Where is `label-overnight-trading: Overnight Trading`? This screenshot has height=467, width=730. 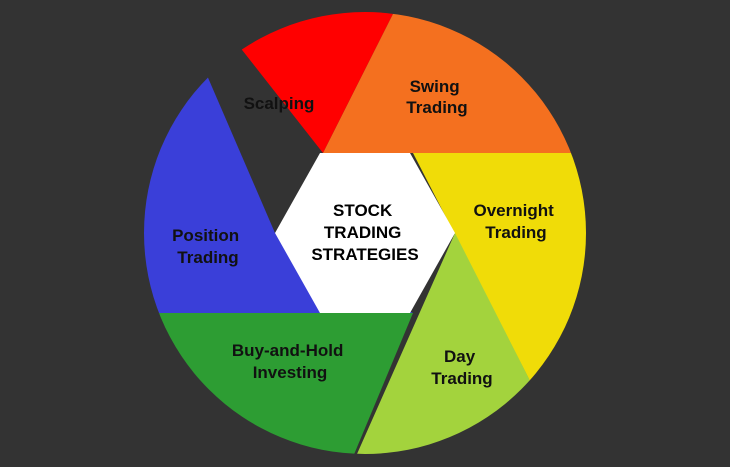
label-overnight-trading: Overnight Trading is located at coordinates (515, 221).